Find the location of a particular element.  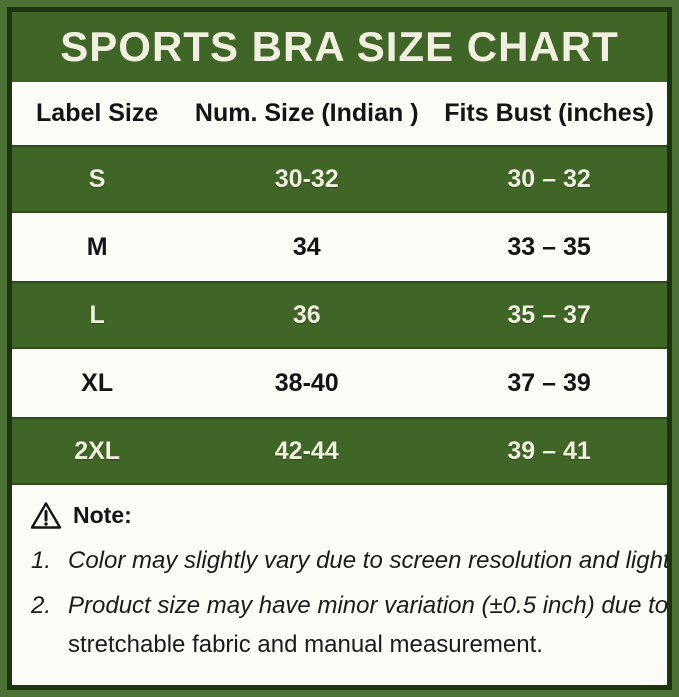

num-size-cell: 36 is located at coordinates (306, 314).